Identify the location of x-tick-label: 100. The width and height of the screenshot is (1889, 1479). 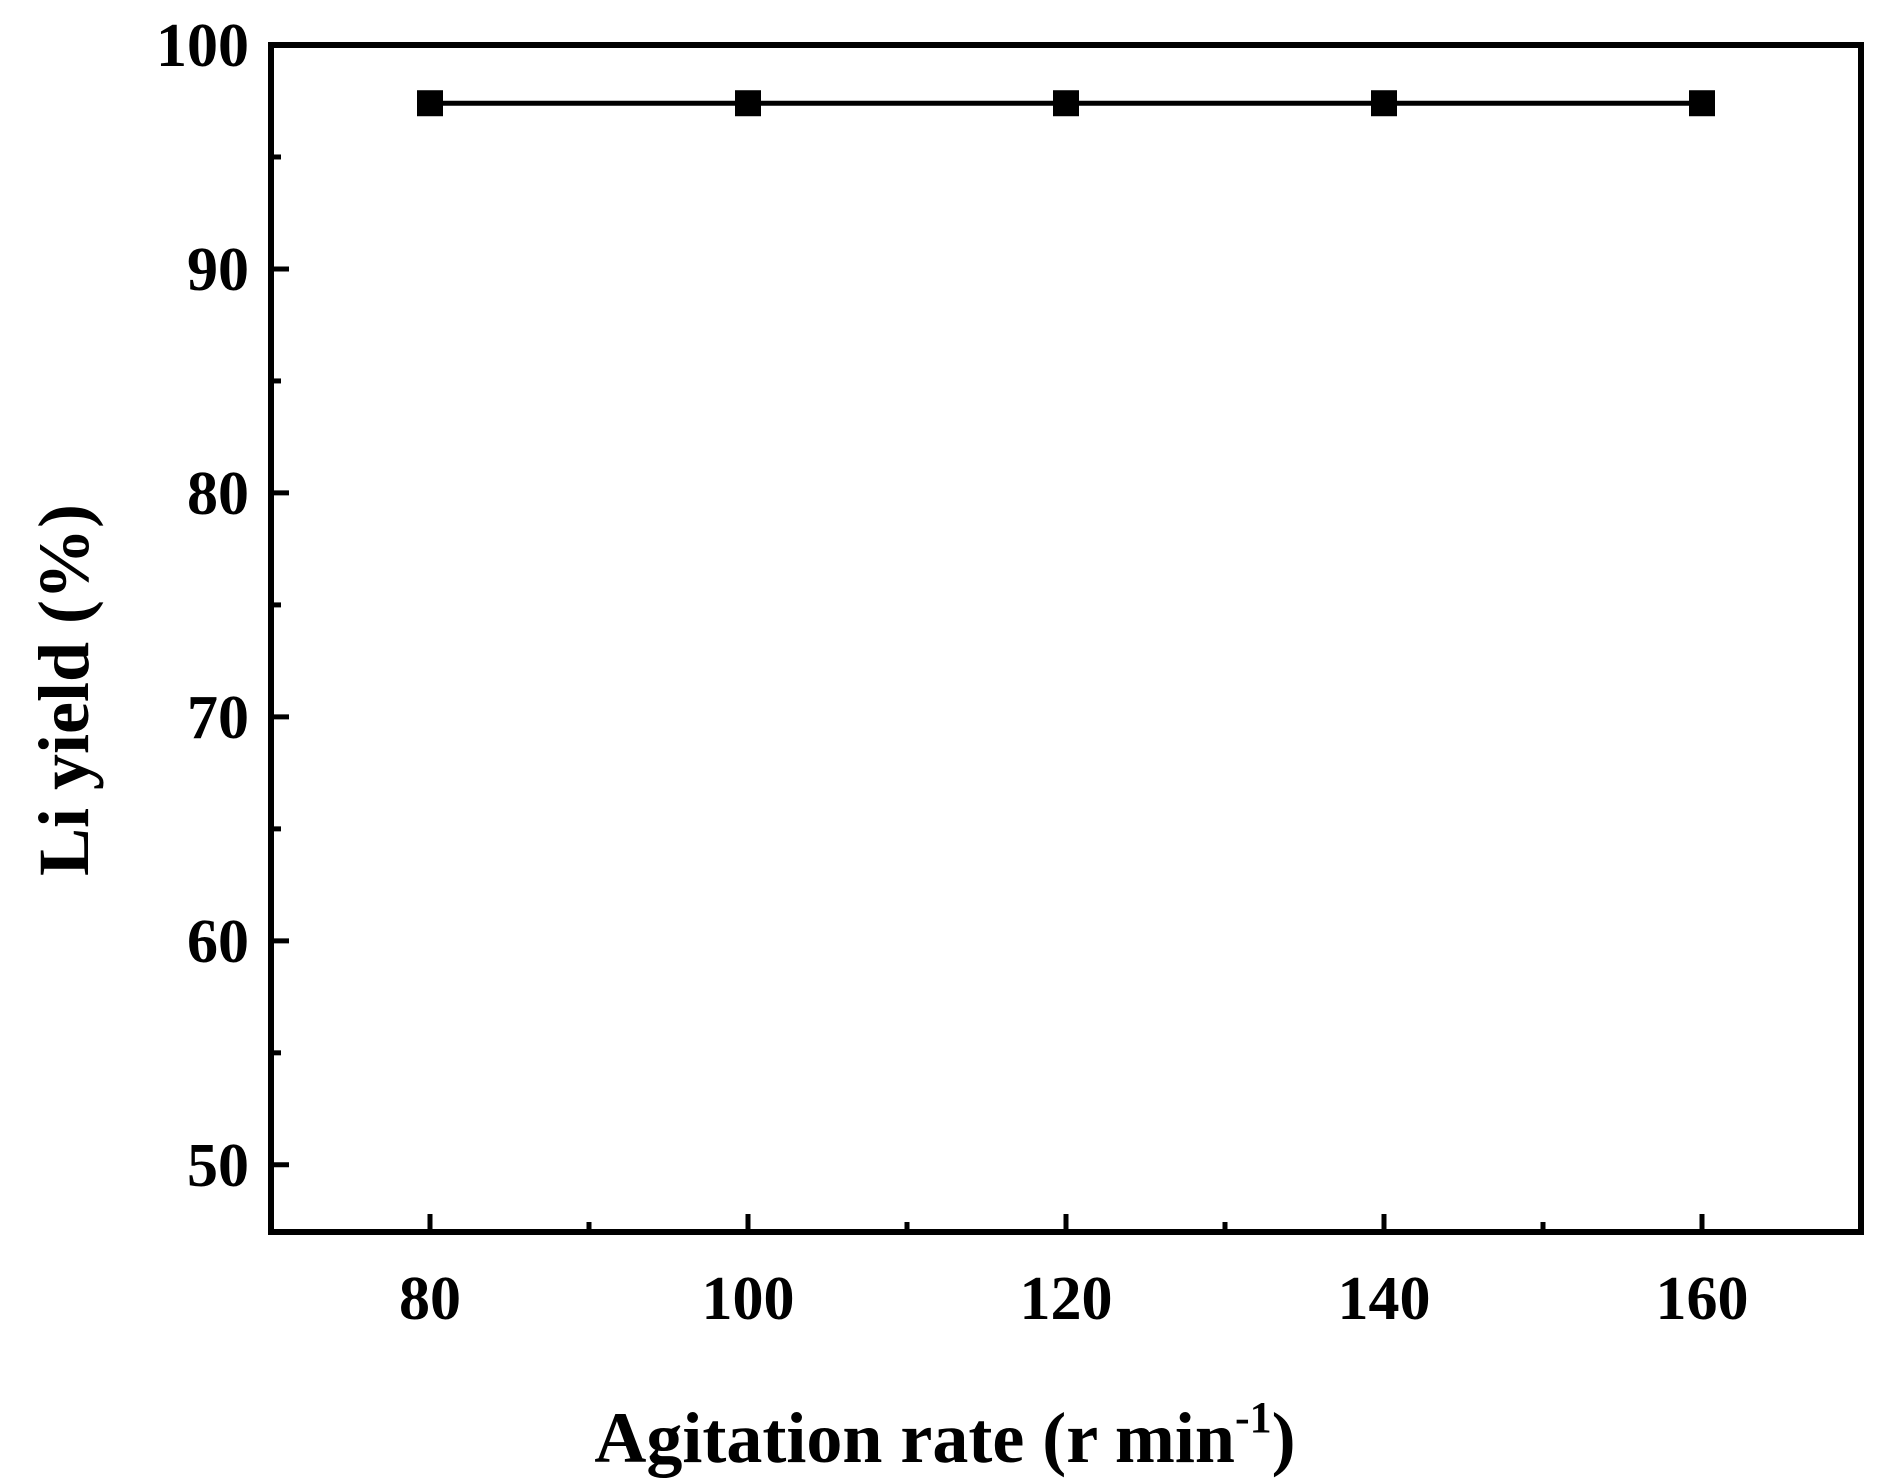
(748, 1299).